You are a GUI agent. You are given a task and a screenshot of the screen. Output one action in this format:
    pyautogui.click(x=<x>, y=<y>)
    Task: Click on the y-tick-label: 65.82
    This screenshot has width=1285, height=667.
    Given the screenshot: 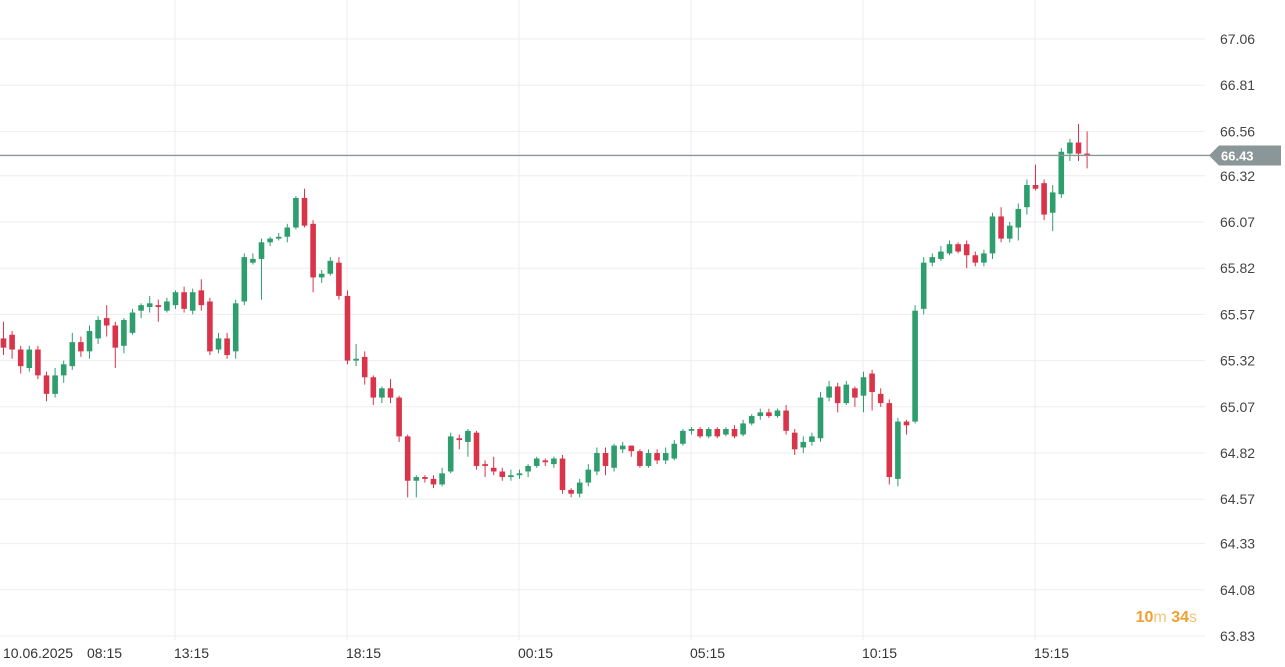 What is the action you would take?
    pyautogui.click(x=1237, y=268)
    